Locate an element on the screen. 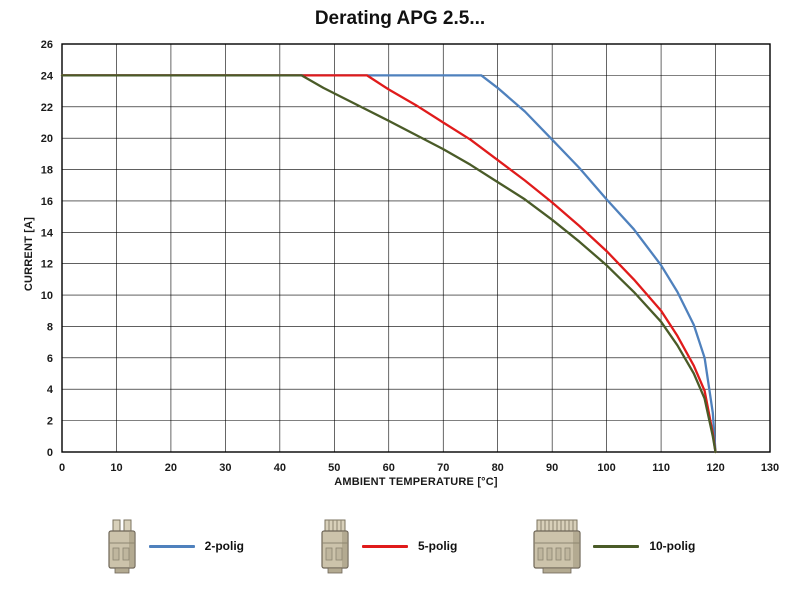  legend-label-10polig: 10-polig is located at coordinates (672, 546).